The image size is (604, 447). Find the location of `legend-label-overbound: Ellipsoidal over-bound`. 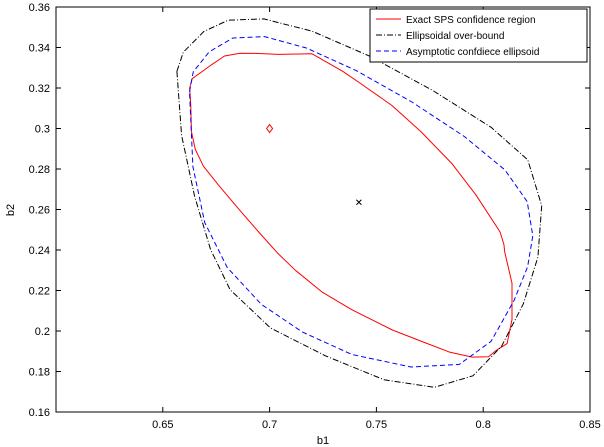

legend-label-overbound: Ellipsoidal over-bound is located at coordinates (455, 36).